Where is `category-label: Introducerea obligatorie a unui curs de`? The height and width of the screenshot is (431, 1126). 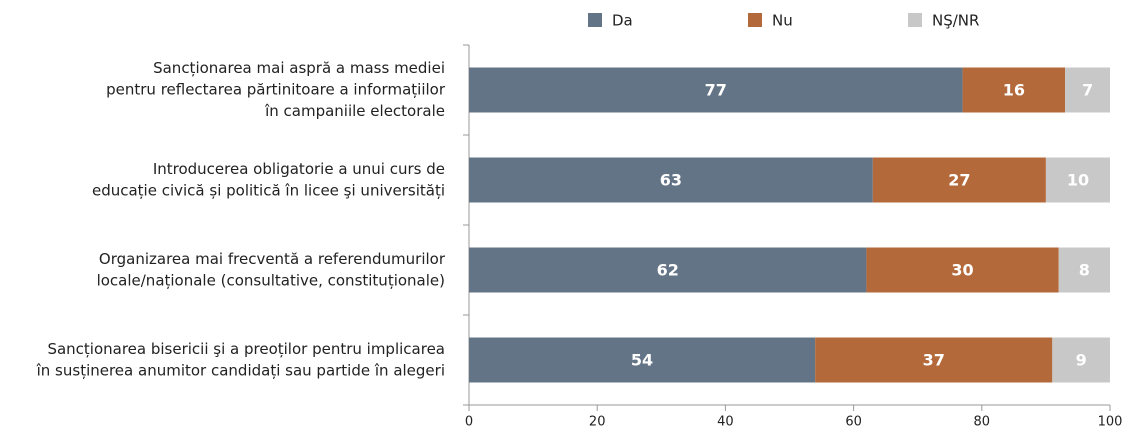 category-label: Introducerea obligatorie a unui curs de is located at coordinates (299, 169).